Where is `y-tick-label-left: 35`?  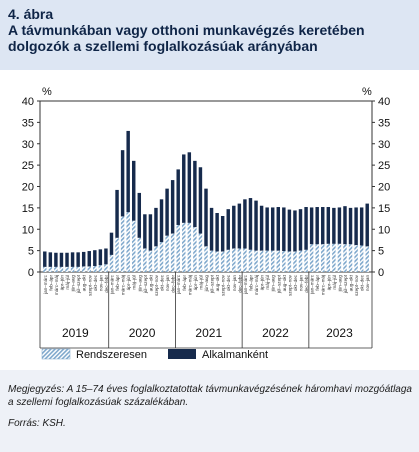
y-tick-label-left: 35 is located at coordinates (28, 123).